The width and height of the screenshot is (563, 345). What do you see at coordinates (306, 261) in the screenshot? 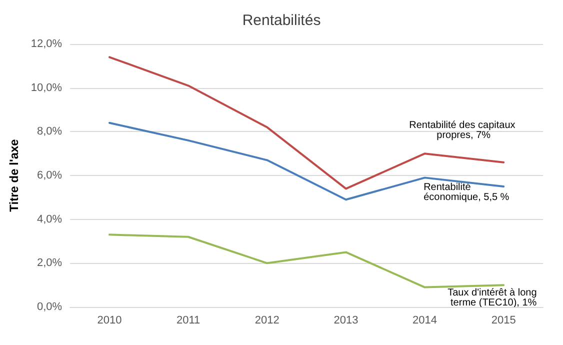
I see `line-series` at bounding box center [306, 261].